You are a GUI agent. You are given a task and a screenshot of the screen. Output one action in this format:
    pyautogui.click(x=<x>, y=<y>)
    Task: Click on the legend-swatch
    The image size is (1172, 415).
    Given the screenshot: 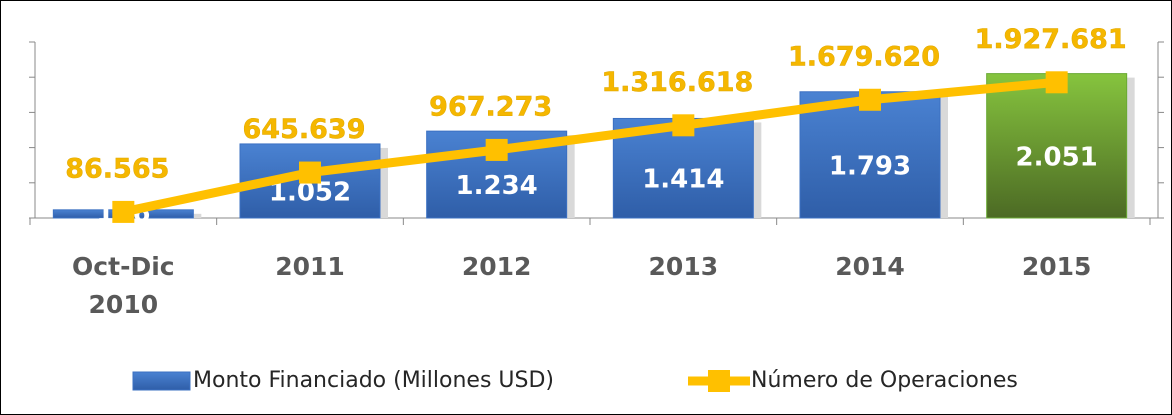 What is the action you would take?
    pyautogui.click(x=161, y=381)
    